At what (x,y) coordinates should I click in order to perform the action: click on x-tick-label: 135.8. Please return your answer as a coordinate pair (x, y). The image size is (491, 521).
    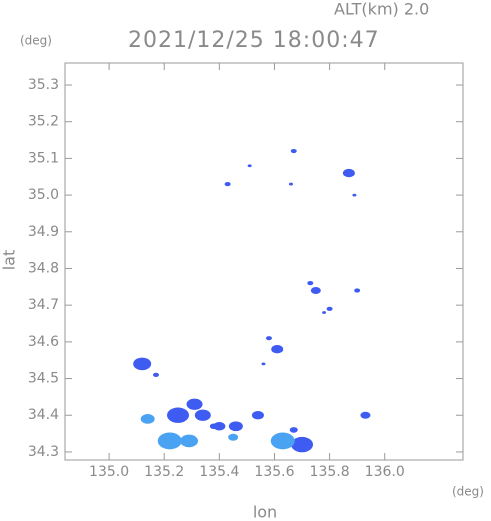
    Looking at the image, I should click on (330, 472).